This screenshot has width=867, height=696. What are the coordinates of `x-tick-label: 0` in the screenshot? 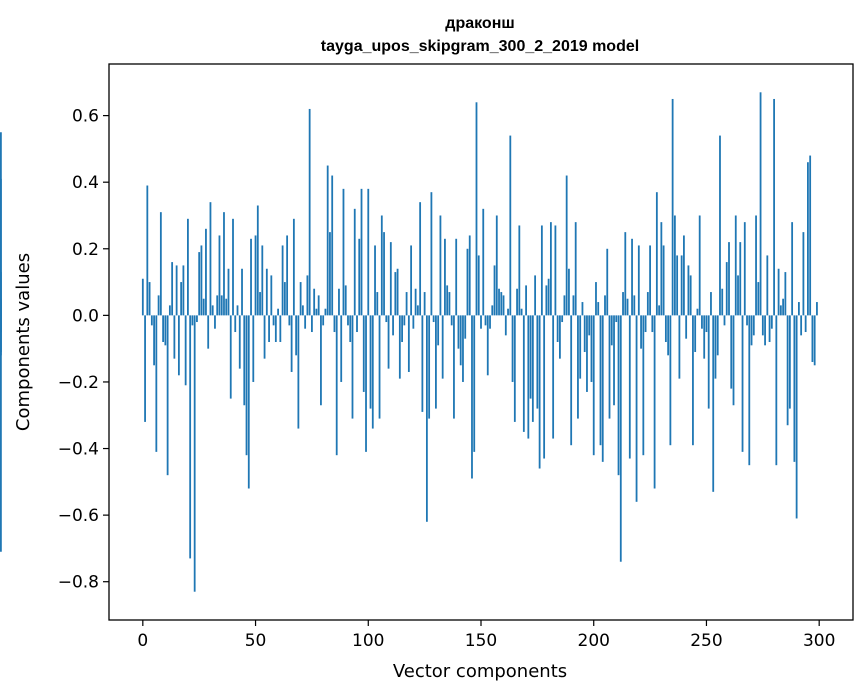 It's located at (142, 641).